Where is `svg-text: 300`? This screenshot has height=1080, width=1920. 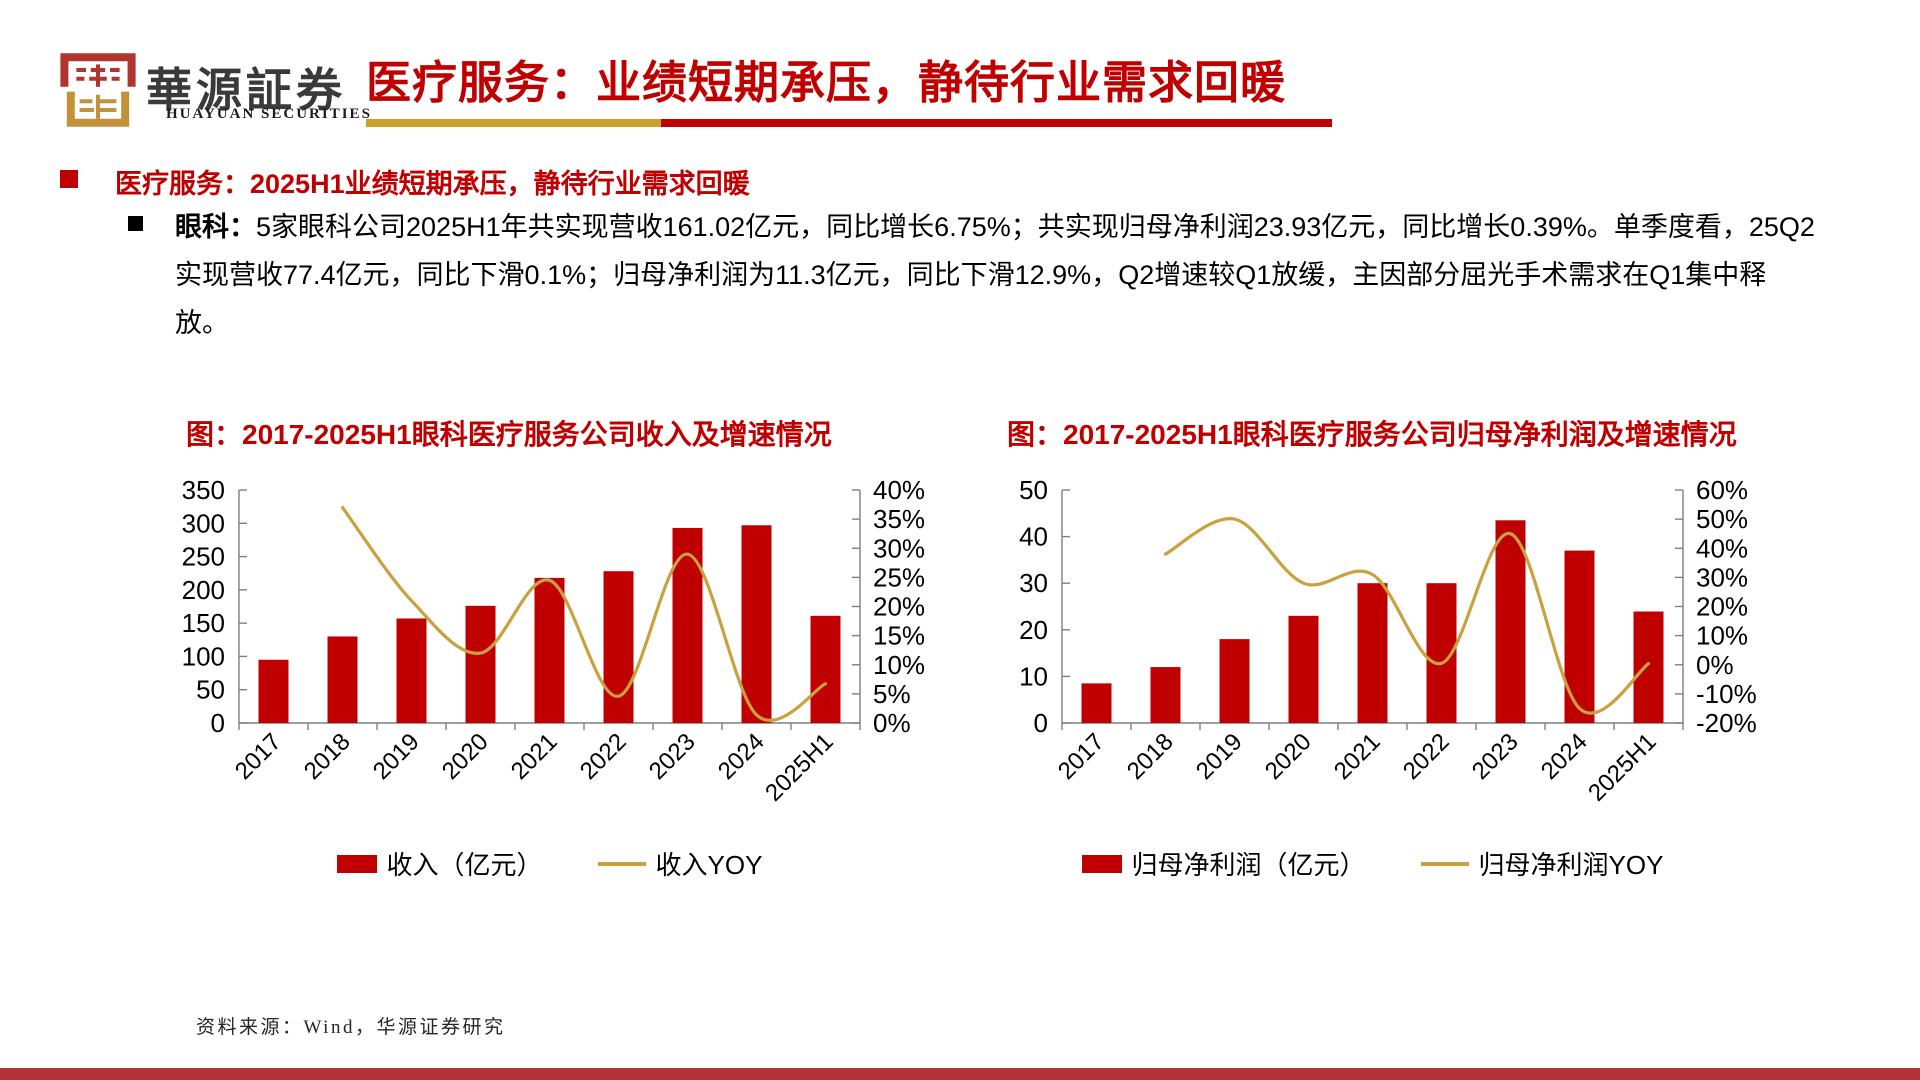
svg-text: 300 is located at coordinates (203, 523).